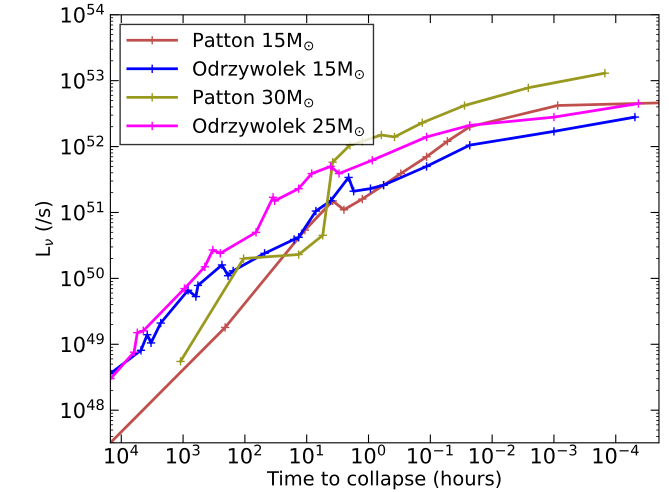 Image resolution: width=669 pixels, height=492 pixels. Describe the element at coordinates (307, 454) in the screenshot. I see `x-tick-label: 10$^{1}$` at that location.